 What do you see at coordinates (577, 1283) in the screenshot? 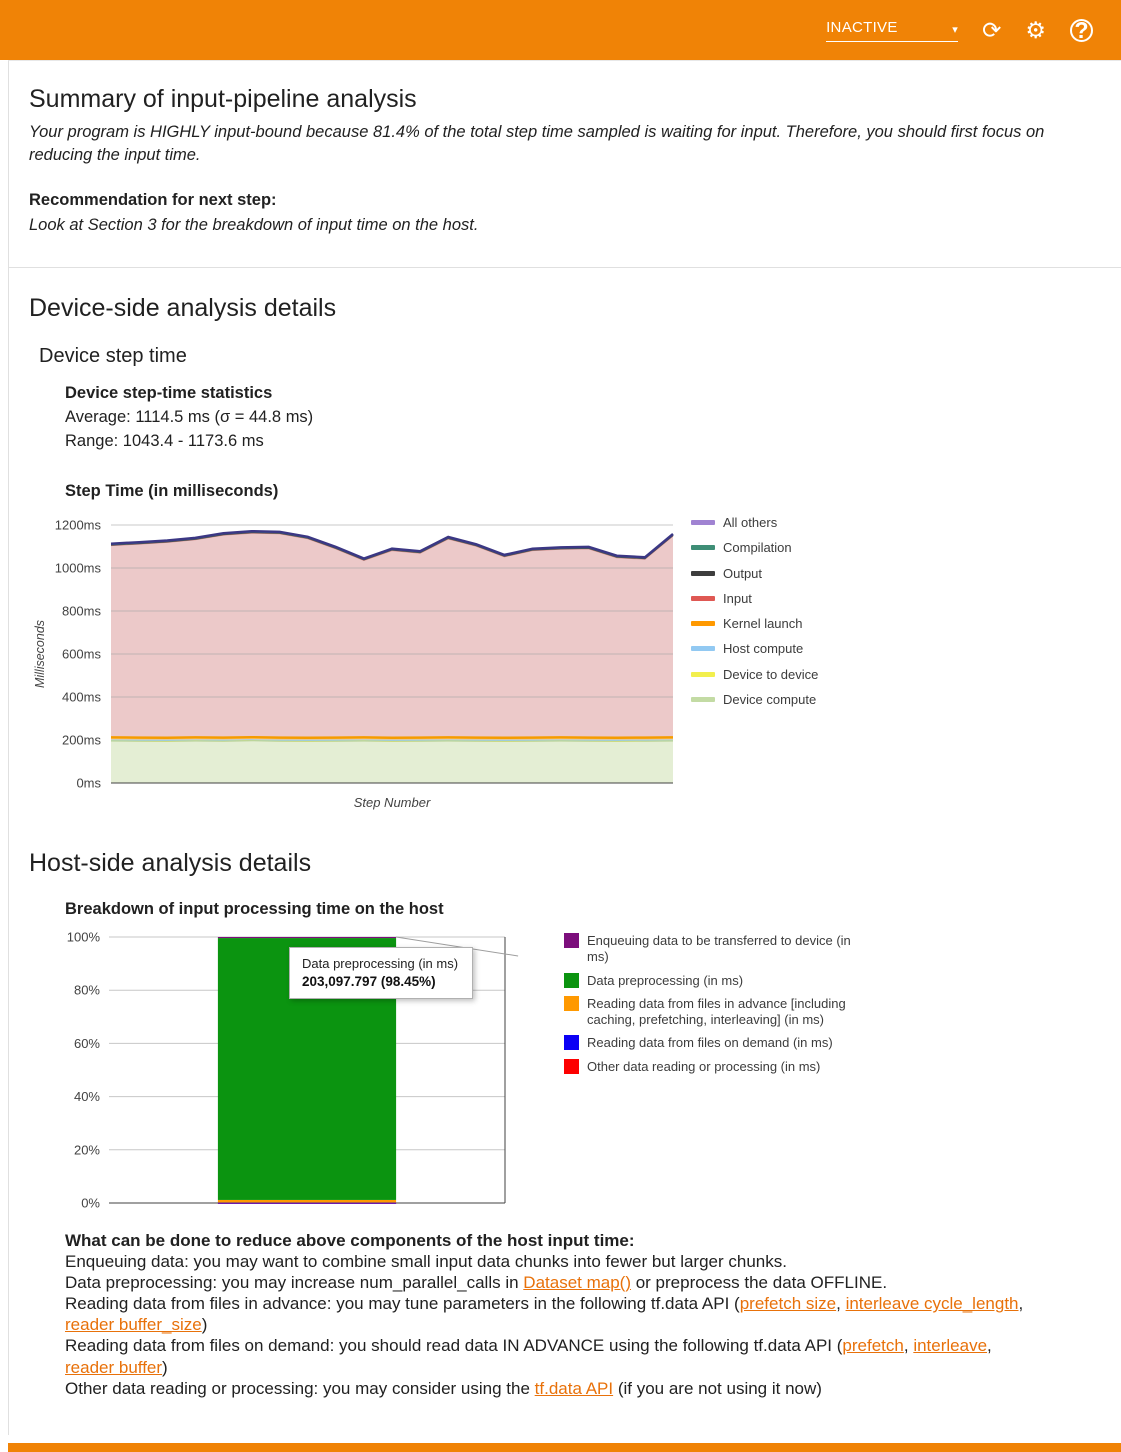
I see `doc-link: Dataset map()` at bounding box center [577, 1283].